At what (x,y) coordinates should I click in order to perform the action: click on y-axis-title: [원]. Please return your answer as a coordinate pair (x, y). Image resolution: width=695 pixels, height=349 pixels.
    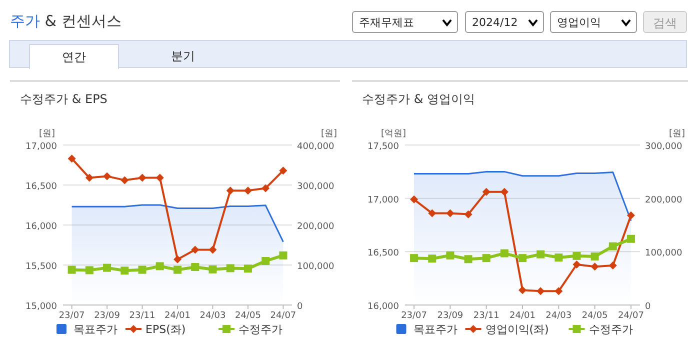
    Looking at the image, I should click on (47, 134).